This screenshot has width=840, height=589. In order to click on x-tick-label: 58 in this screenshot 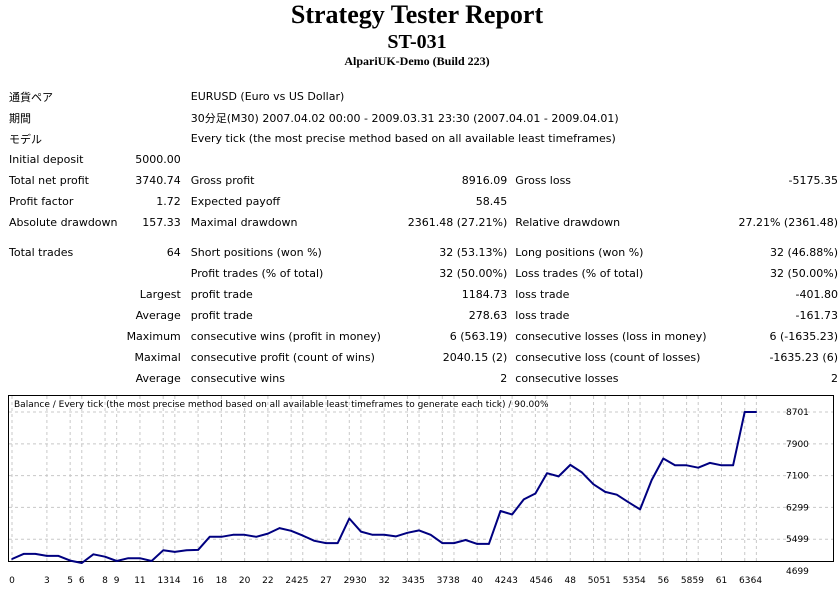, I will do `click(687, 581)`.